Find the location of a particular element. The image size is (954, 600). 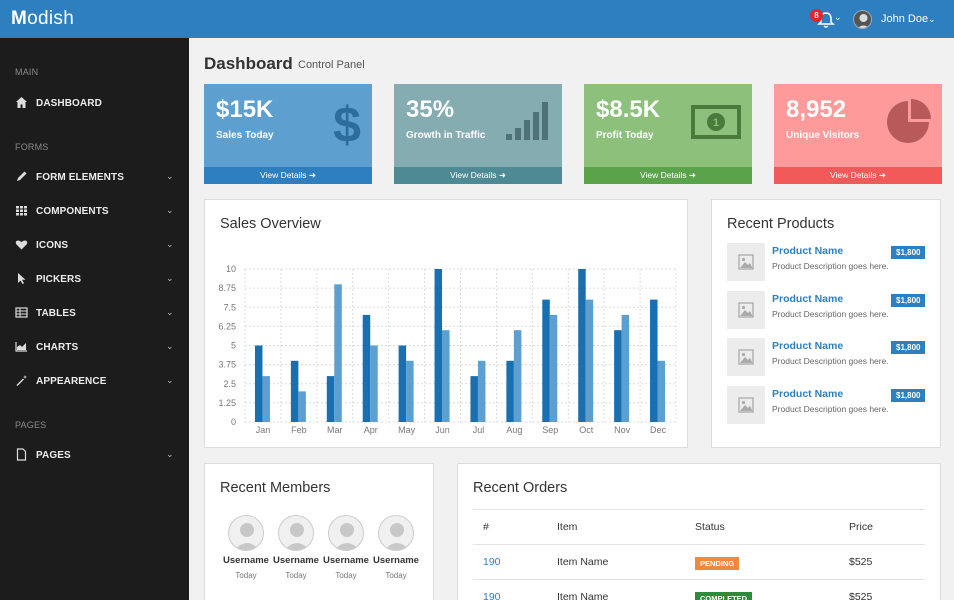

user-avatar is located at coordinates (862, 19).